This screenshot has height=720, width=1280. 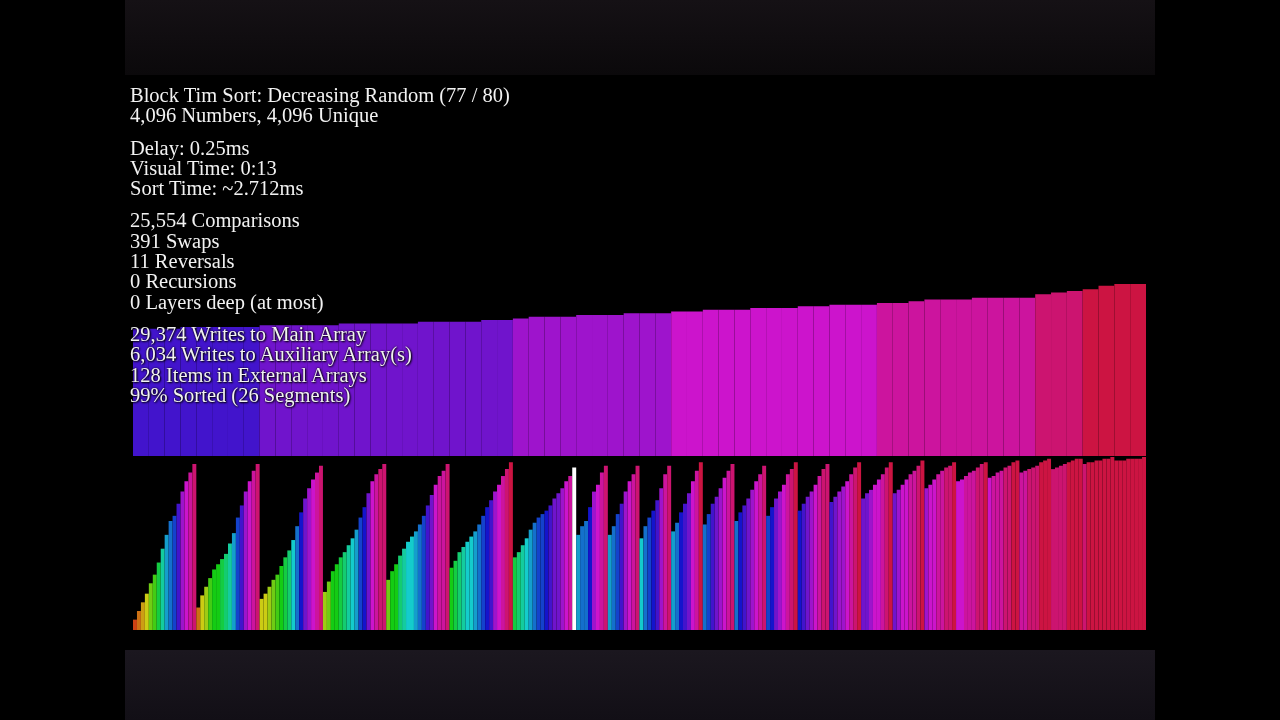 What do you see at coordinates (190, 147) in the screenshot?
I see `text: Delay: 0.25ms` at bounding box center [190, 147].